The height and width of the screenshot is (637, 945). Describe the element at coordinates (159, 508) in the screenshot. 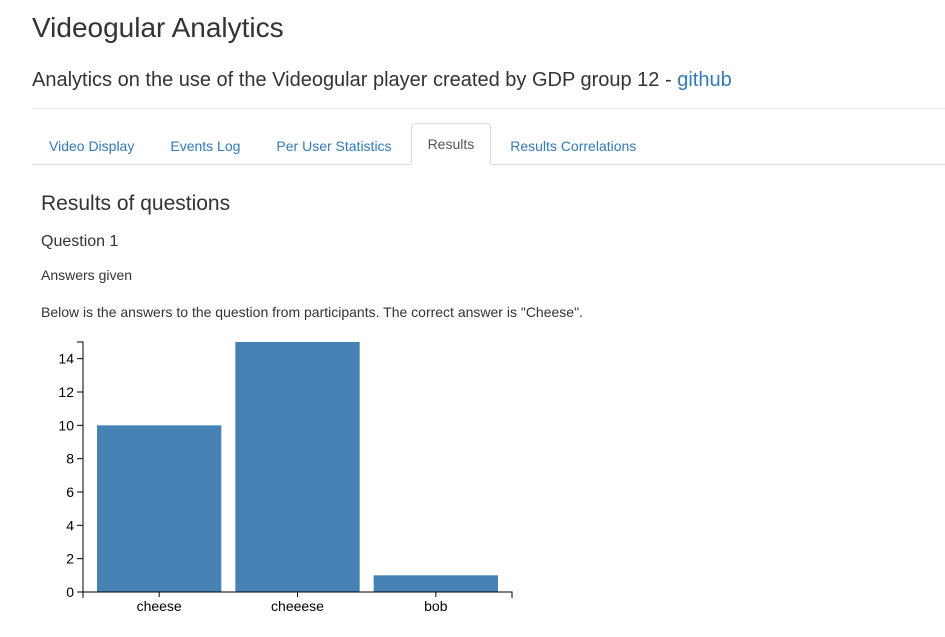

I see `chart-bar-cheese` at that location.